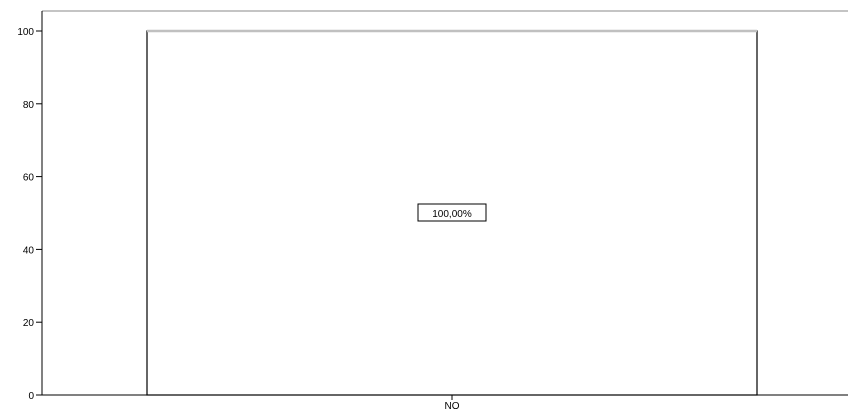  What do you see at coordinates (29, 105) in the screenshot?
I see `y-tick-label: 80` at bounding box center [29, 105].